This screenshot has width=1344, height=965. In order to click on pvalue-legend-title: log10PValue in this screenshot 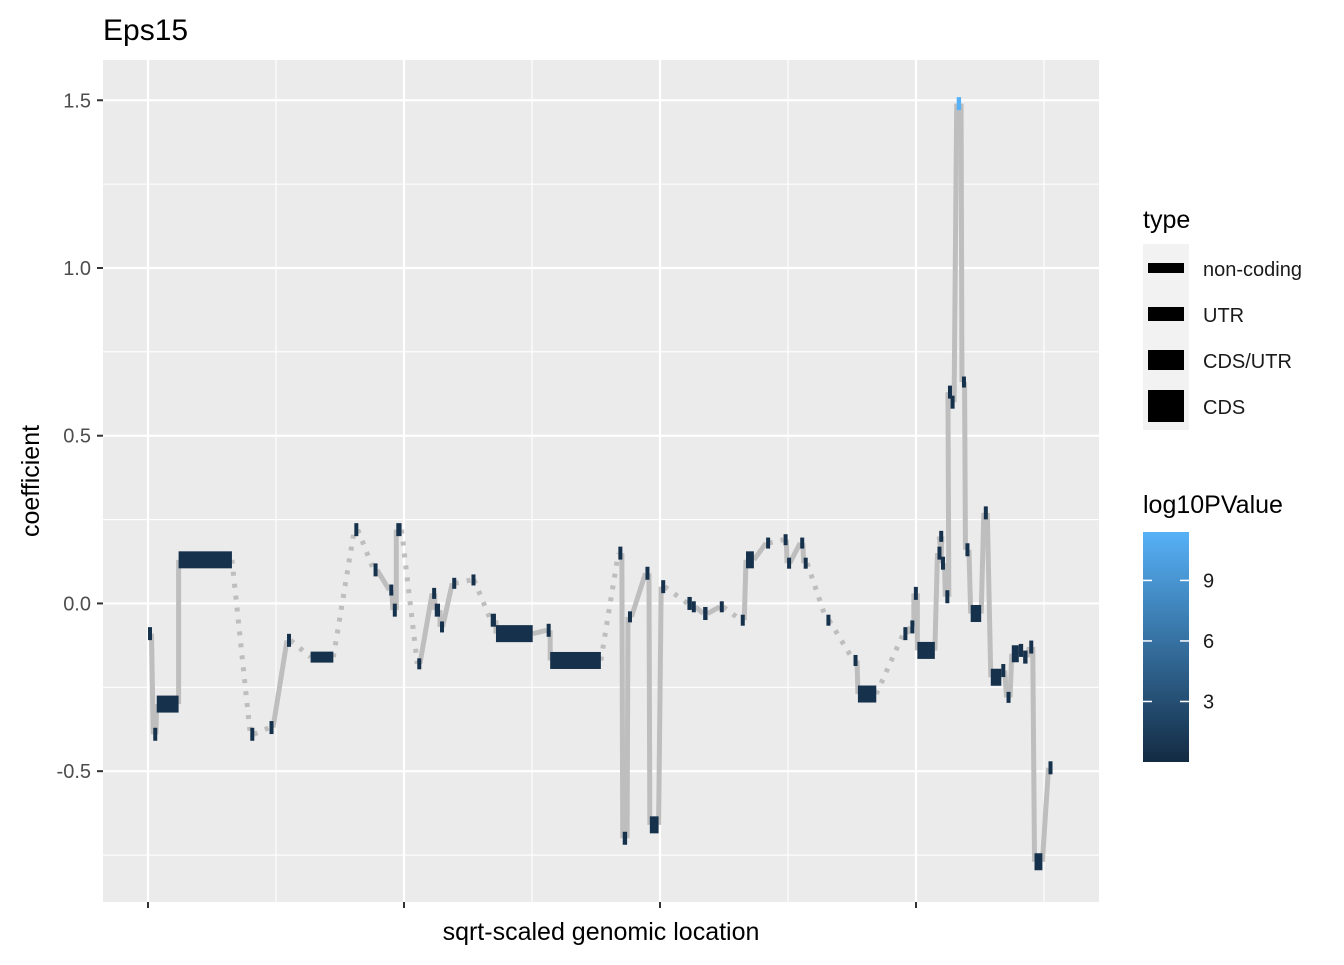, I will do `click(1213, 505)`.